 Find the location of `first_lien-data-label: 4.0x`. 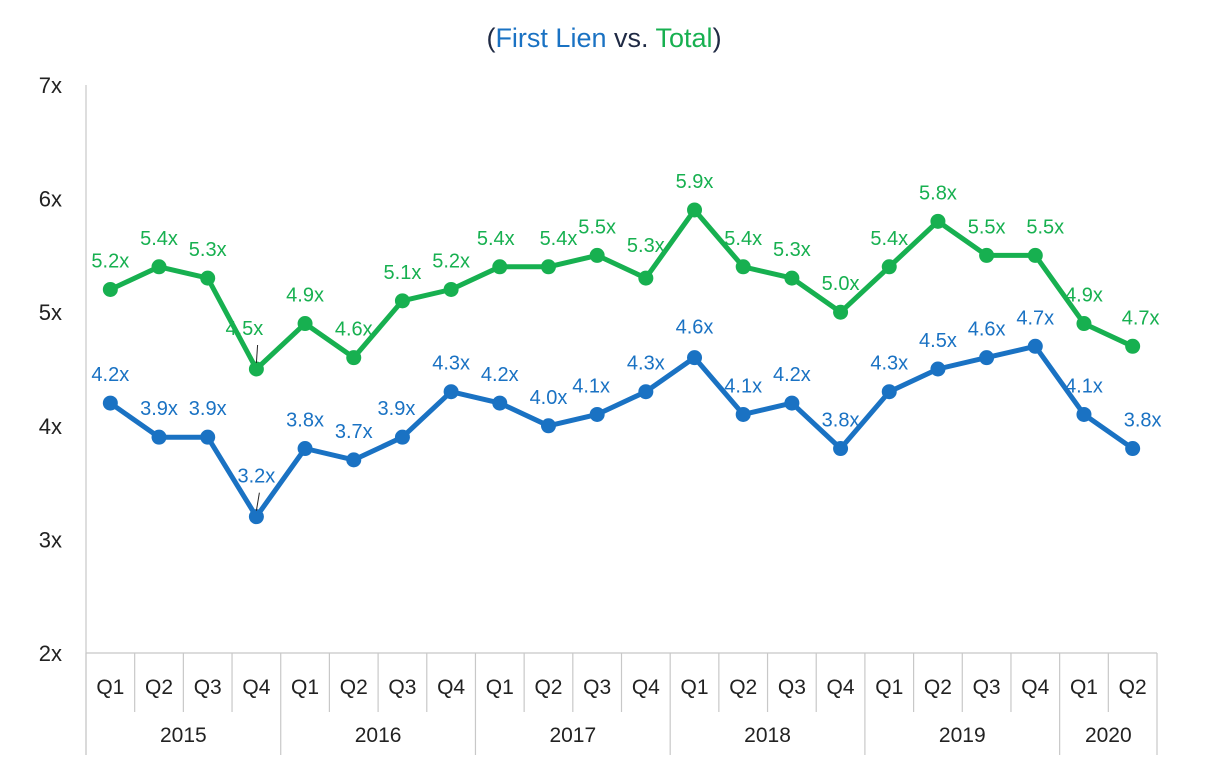

first_lien-data-label: 4.0x is located at coordinates (549, 398).